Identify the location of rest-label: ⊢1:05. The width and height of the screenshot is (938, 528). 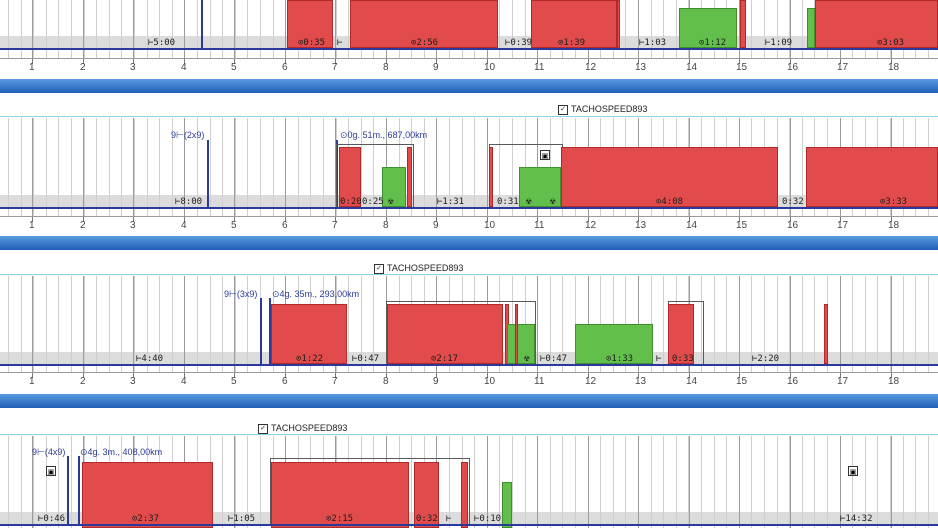
(242, 519).